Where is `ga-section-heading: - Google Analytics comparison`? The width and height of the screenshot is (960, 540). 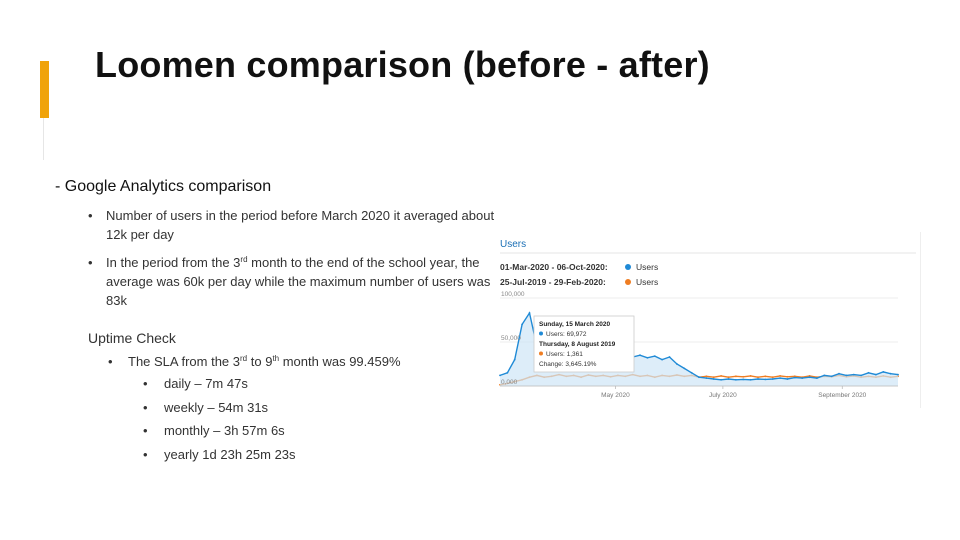
ga-section-heading: - Google Analytics comparison is located at coordinates (163, 186).